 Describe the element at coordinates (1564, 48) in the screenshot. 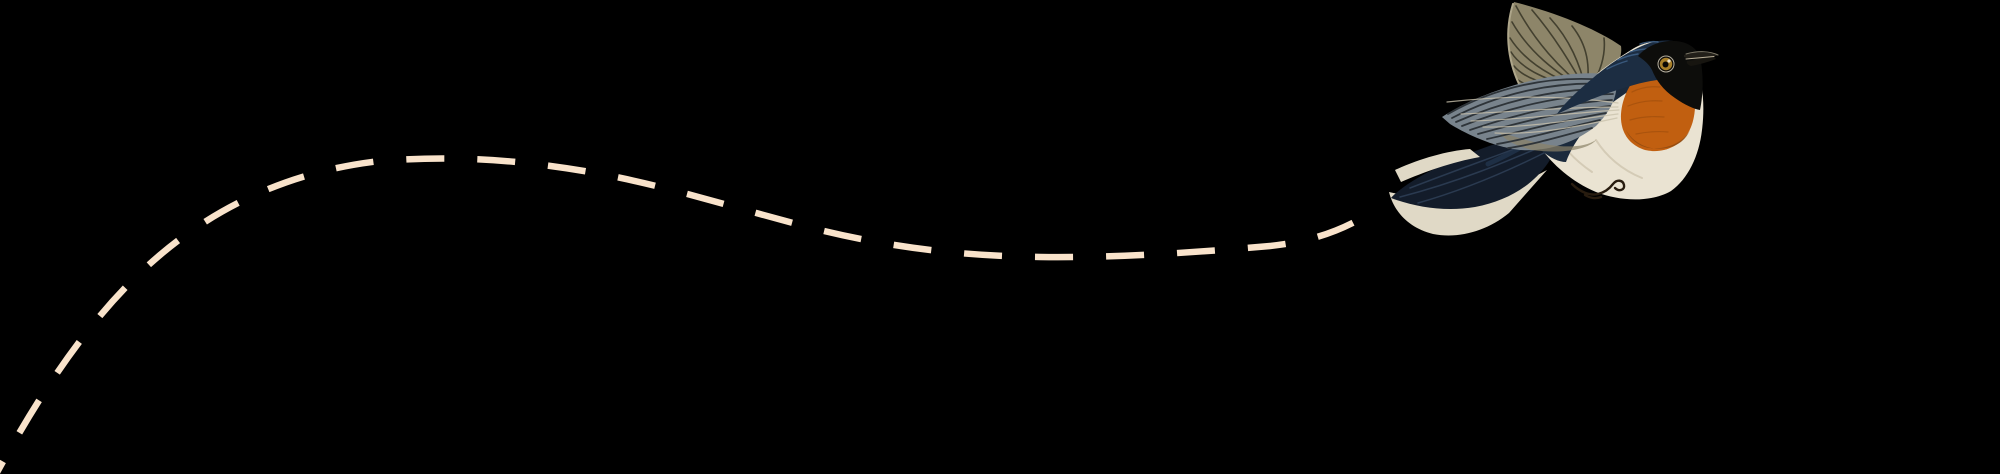

I see `far-wing-shape` at that location.